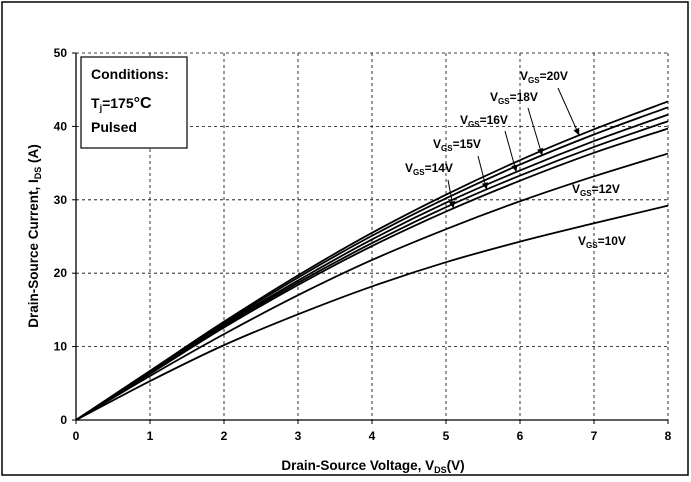  I want to click on x-tick-label: 8, so click(668, 436).